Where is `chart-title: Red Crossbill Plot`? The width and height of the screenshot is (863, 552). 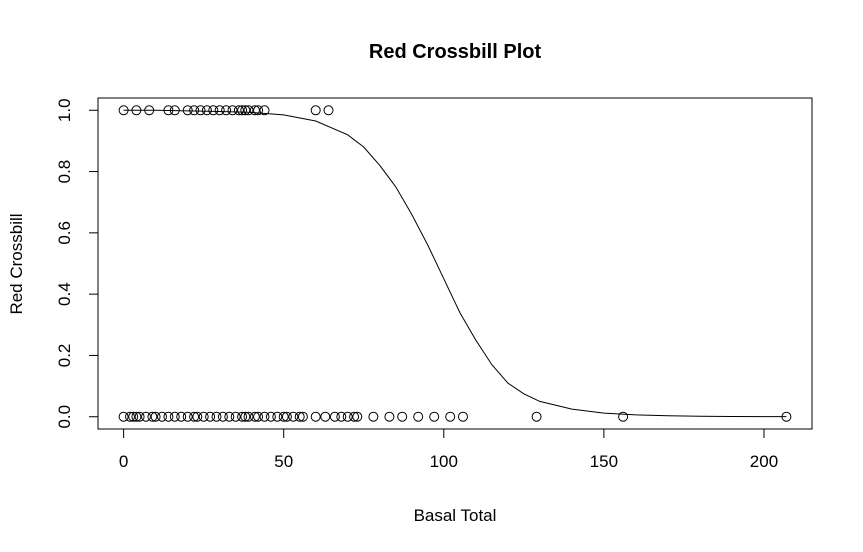 chart-title: Red Crossbill Plot is located at coordinates (455, 52).